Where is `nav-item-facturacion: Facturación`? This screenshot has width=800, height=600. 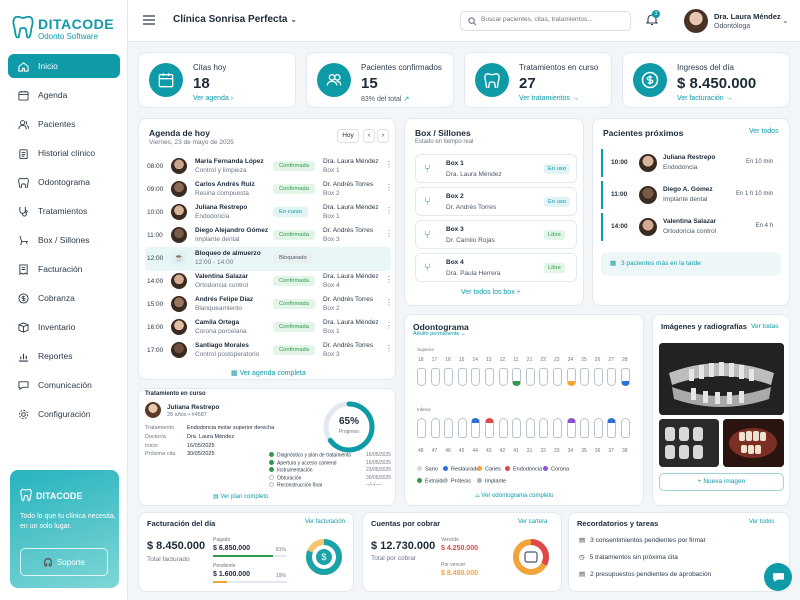
nav-item-facturacion: Facturación is located at coordinates (64, 269).